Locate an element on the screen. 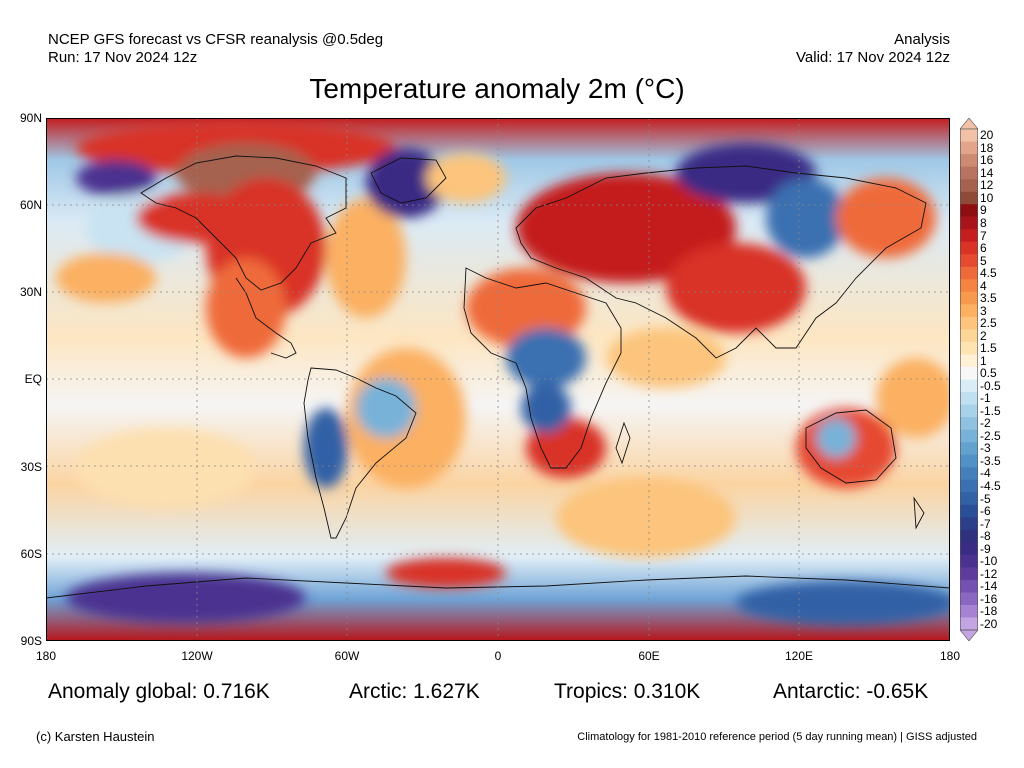  lat-label-eq: EQ is located at coordinates (33, 379).